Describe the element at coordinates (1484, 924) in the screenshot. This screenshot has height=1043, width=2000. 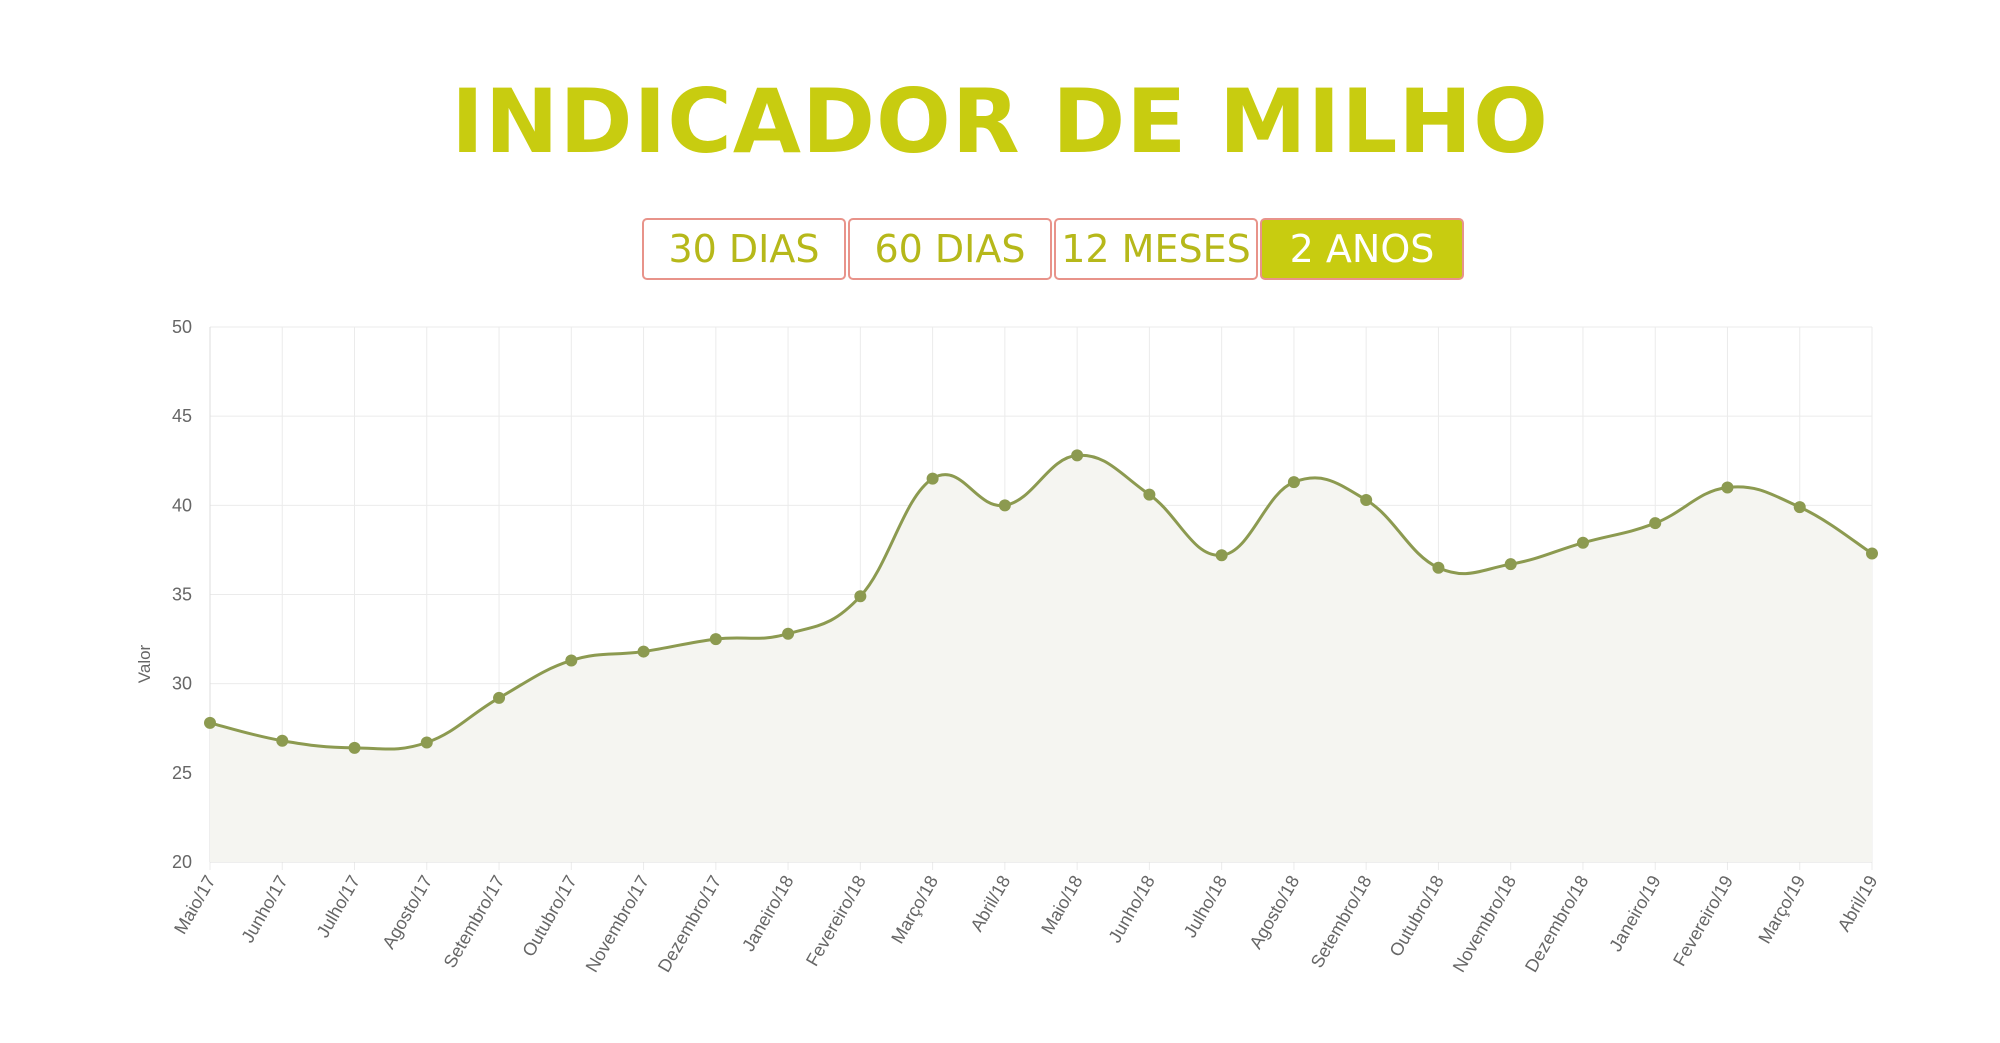
I see `x-tick-label: Novembro/18` at that location.